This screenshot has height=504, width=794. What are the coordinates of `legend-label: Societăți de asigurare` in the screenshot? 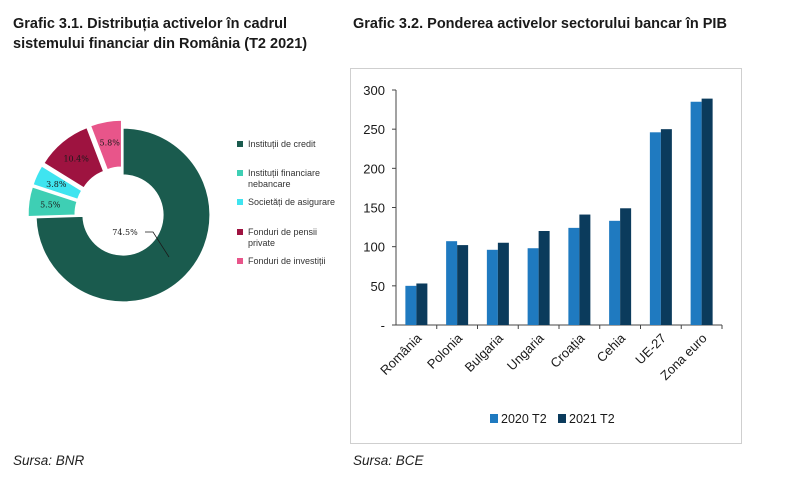 It's located at (291, 202).